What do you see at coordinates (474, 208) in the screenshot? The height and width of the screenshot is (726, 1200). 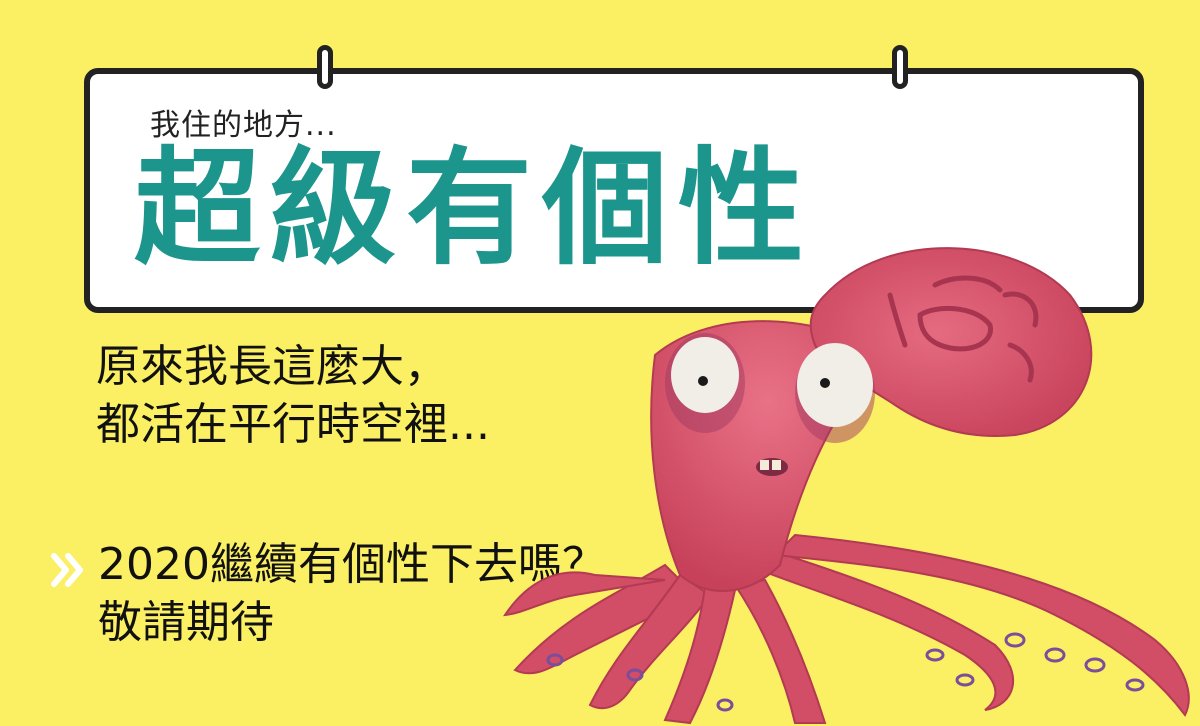 I see `sign-headline: 超級有個性` at bounding box center [474, 208].